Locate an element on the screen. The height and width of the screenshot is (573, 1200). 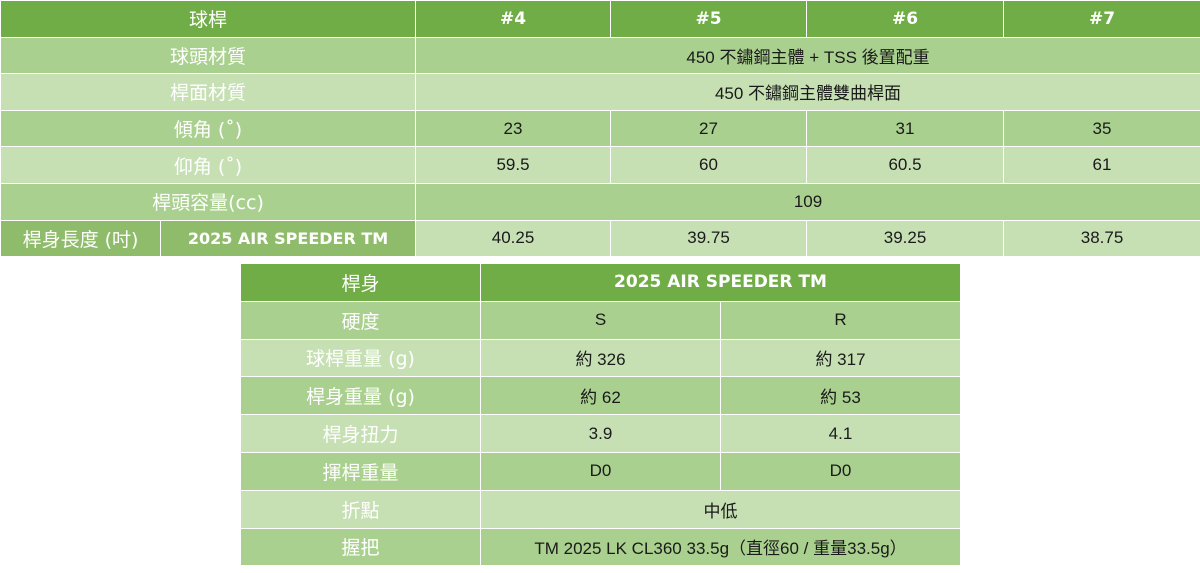
model-6: #6 is located at coordinates (905, 19).